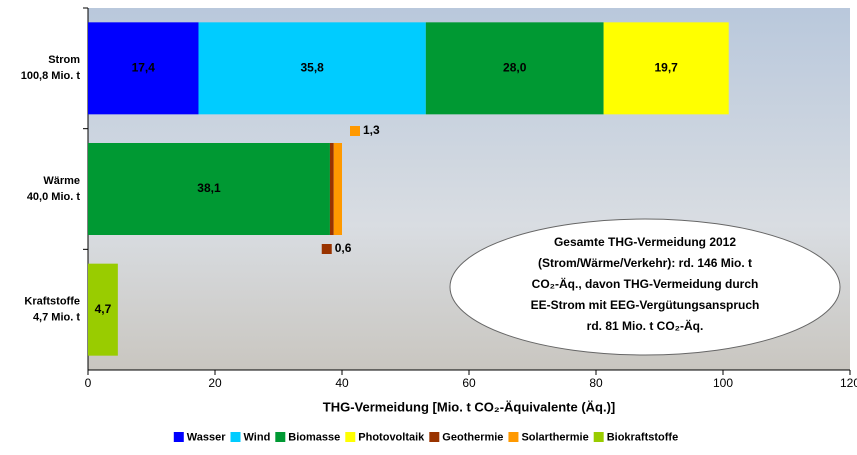  What do you see at coordinates (206, 437) in the screenshot?
I see `legend-label: Wasser` at bounding box center [206, 437].